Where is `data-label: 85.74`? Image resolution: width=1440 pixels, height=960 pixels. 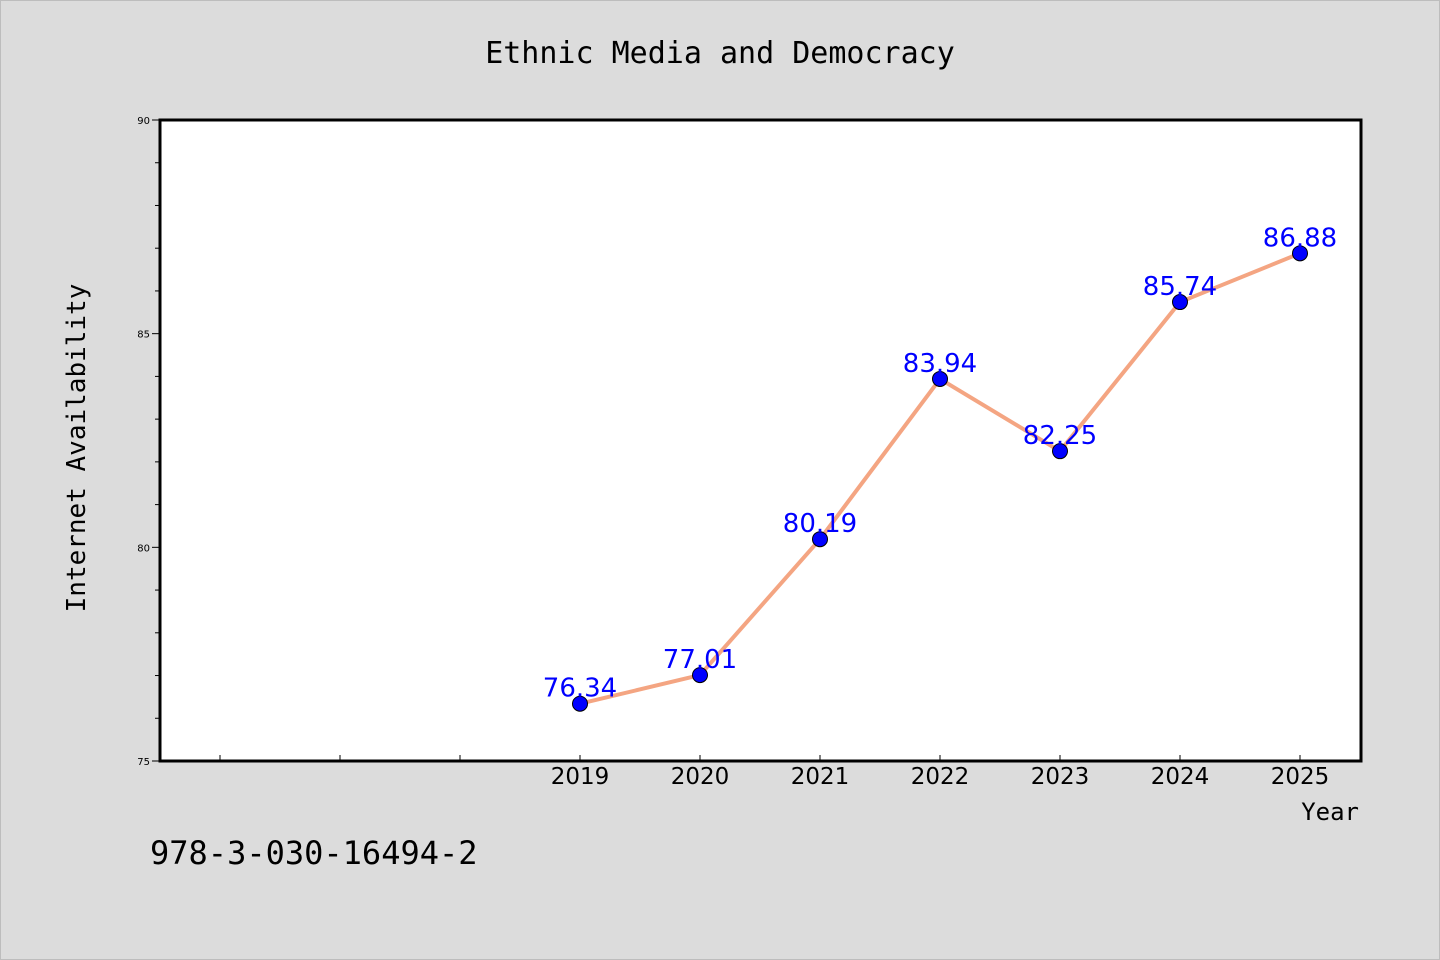 data-label: 85.74 is located at coordinates (1180, 287).